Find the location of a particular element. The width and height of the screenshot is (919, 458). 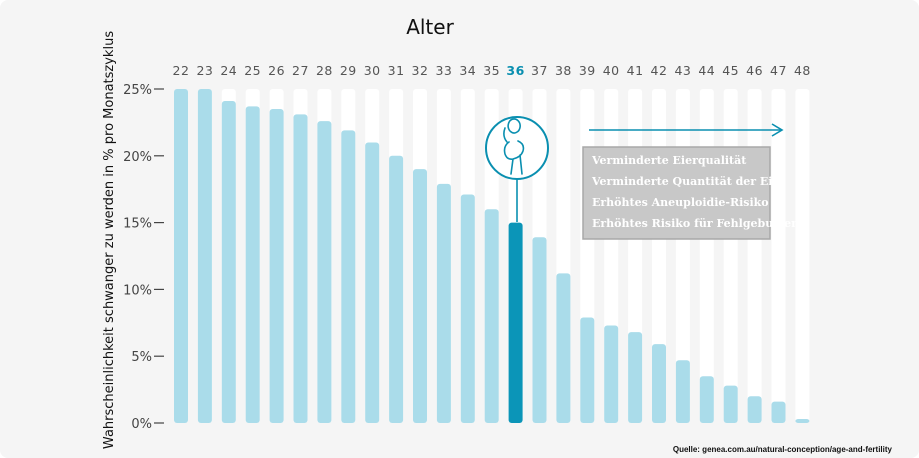

x-tick-label: 26 is located at coordinates (276, 70).